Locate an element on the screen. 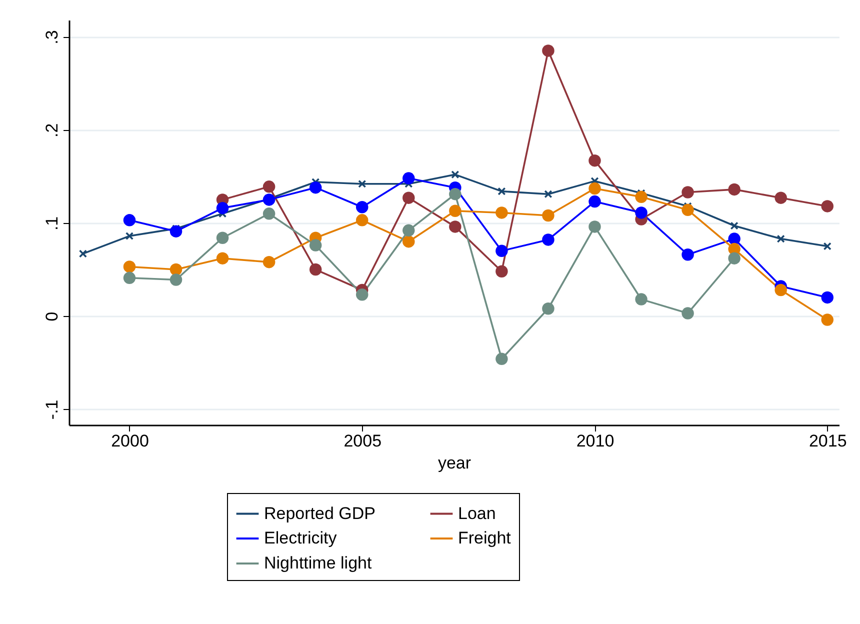 The width and height of the screenshot is (860, 624). x-tick-label: 2000 is located at coordinates (130, 441).